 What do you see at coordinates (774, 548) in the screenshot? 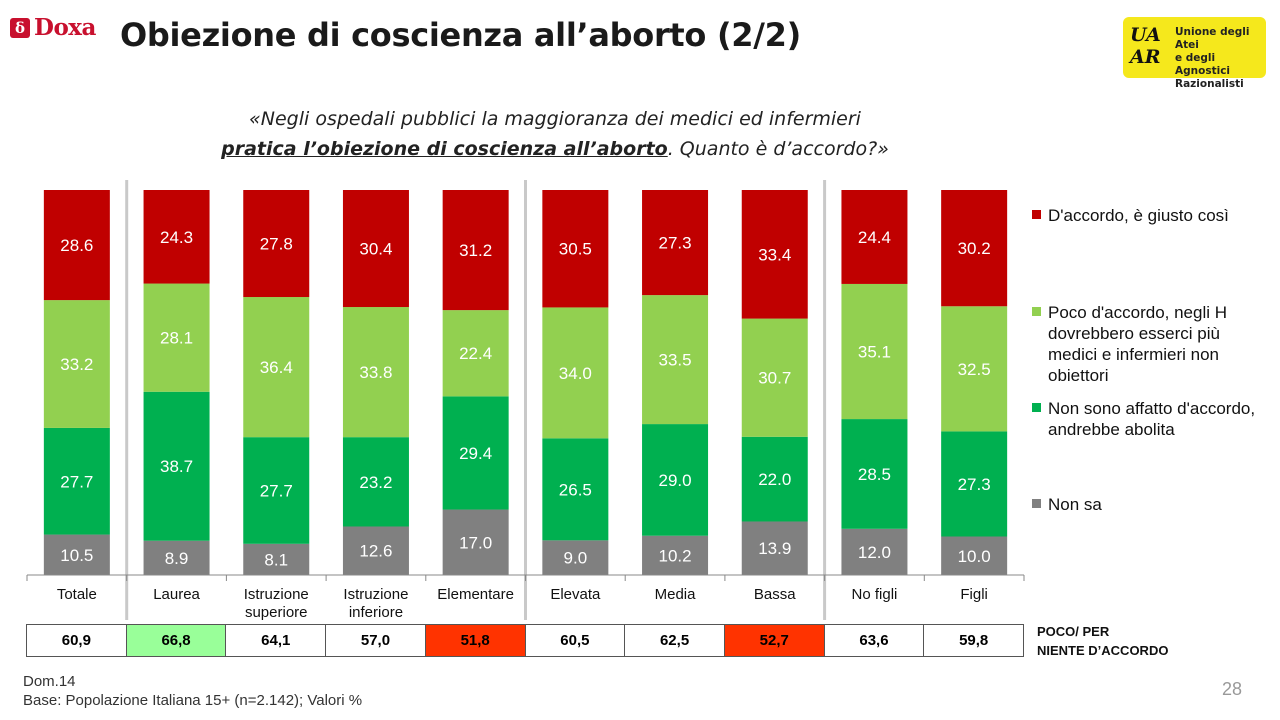
I see `data-label: 13.9` at bounding box center [774, 548].